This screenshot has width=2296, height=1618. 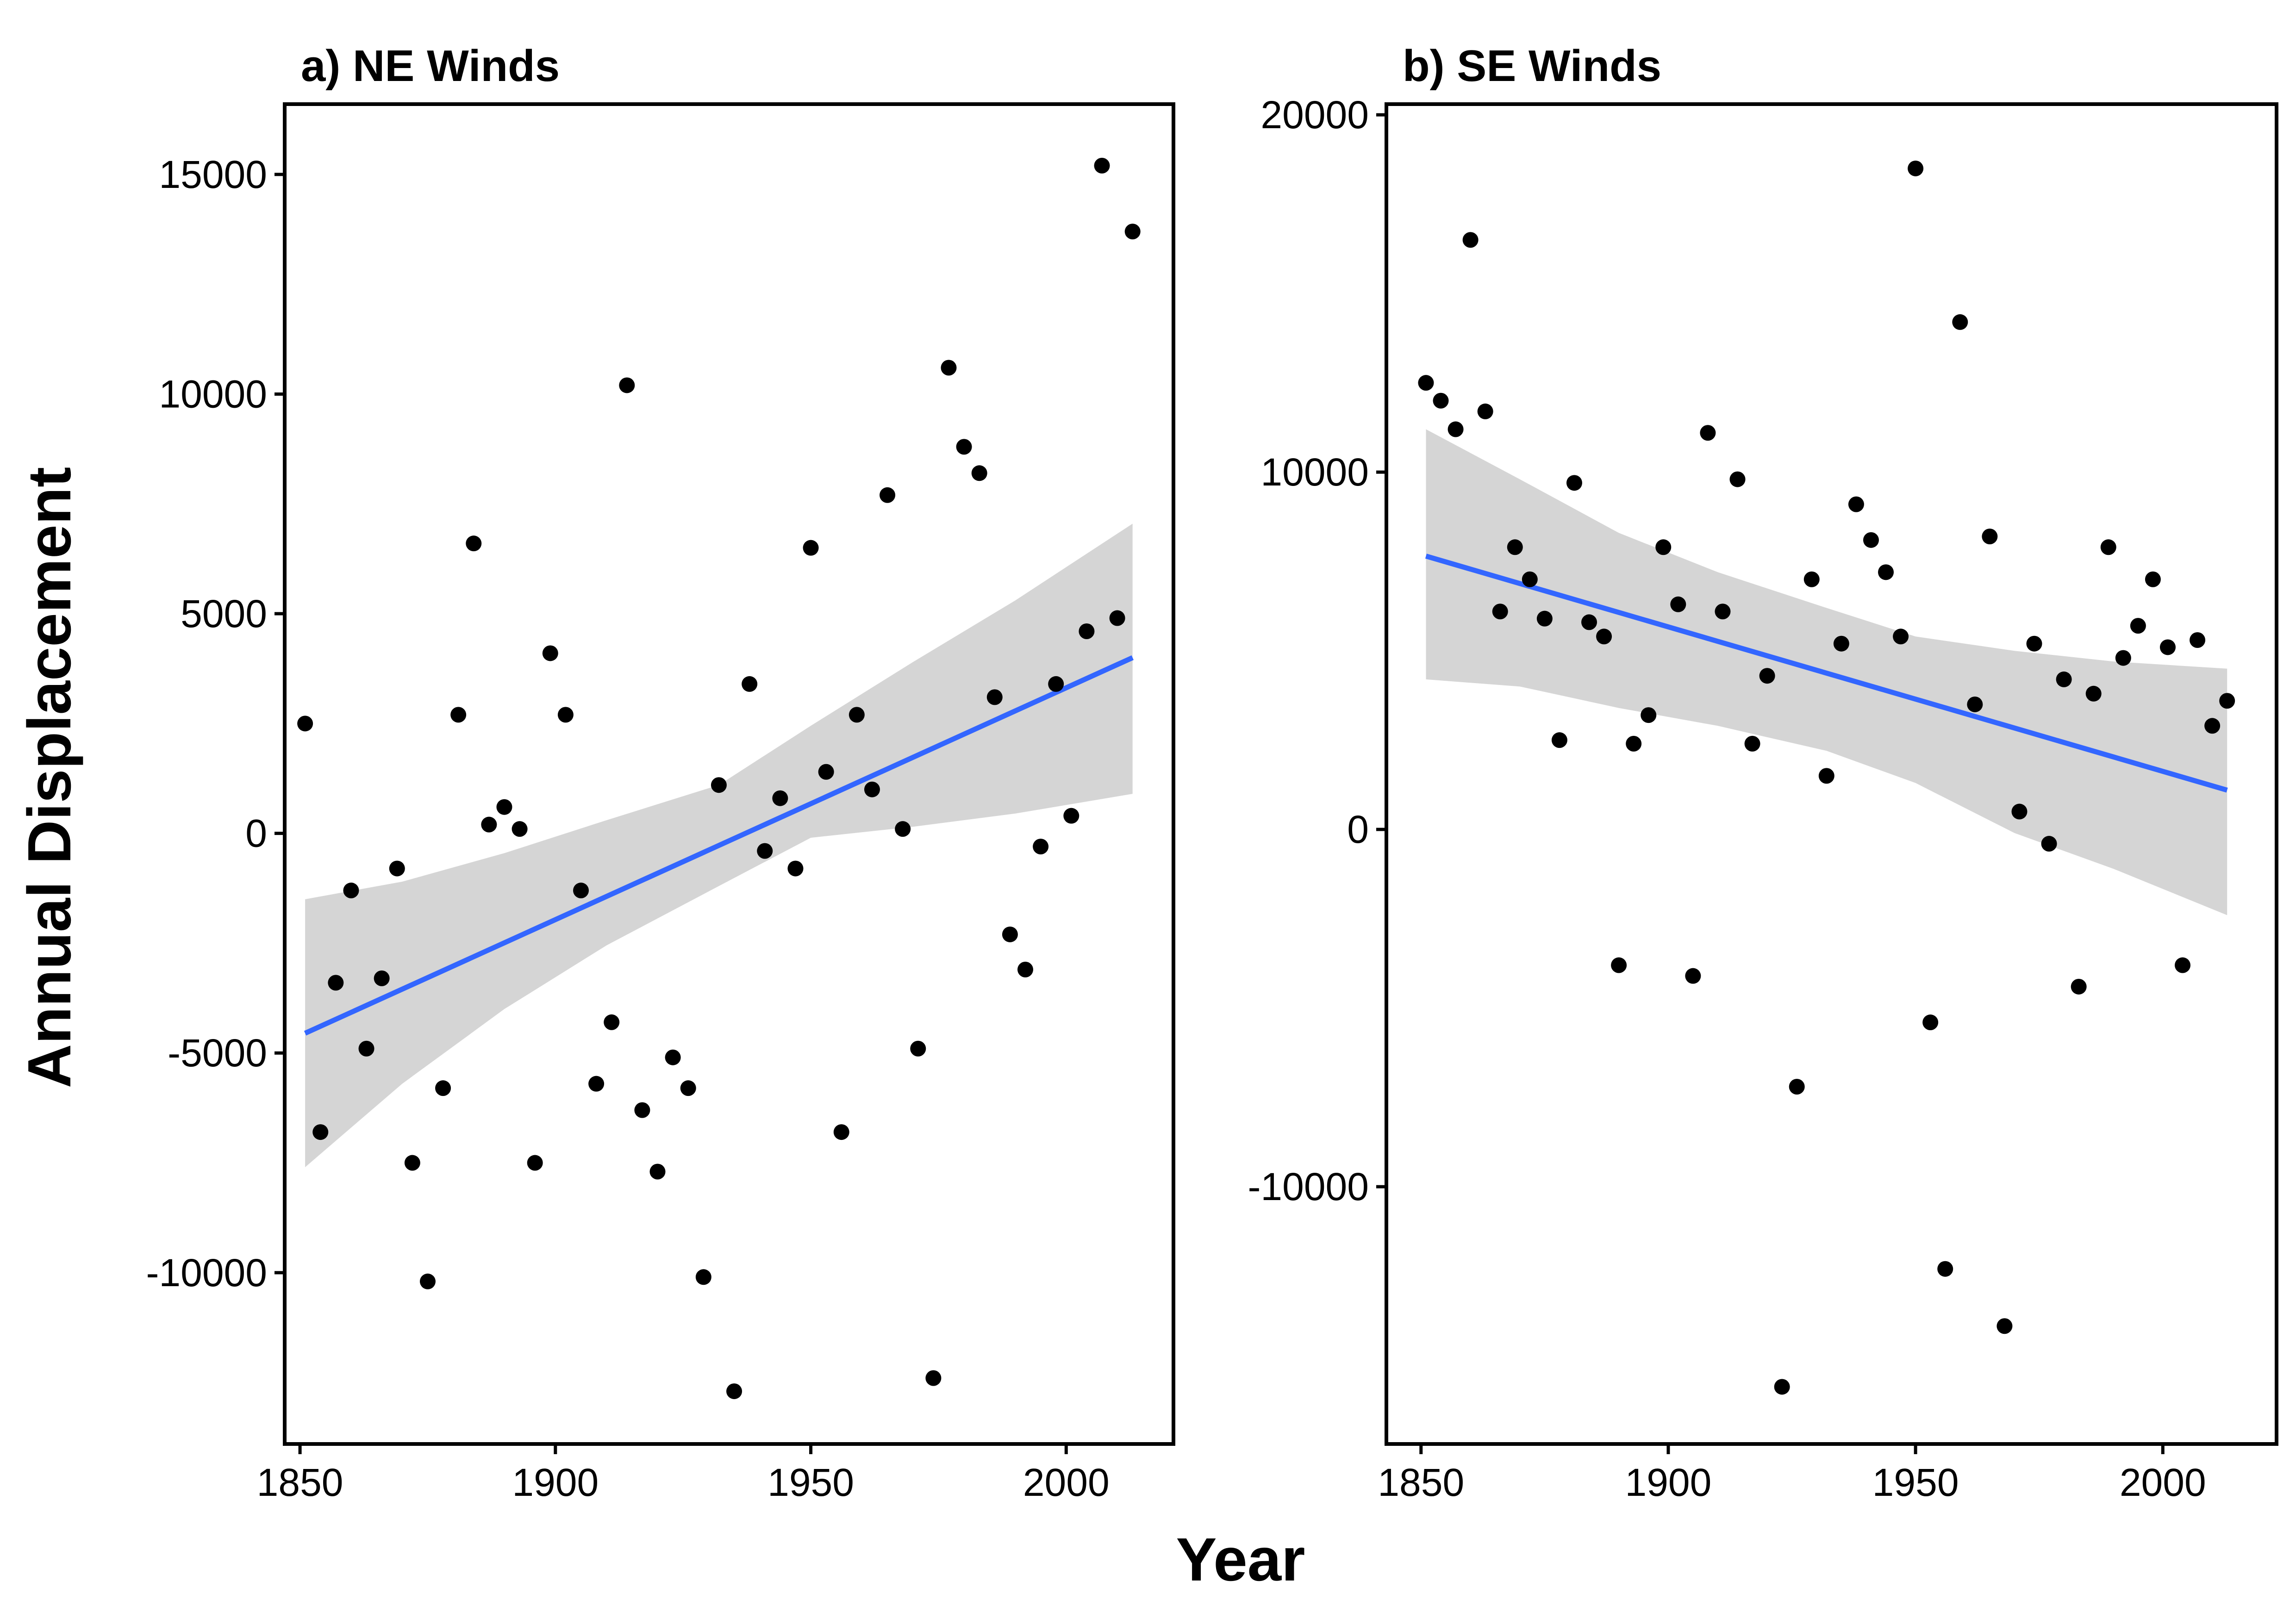 I want to click on y-ticks-layer: -10000 0 10000 20000, so click(x=1317, y=650).